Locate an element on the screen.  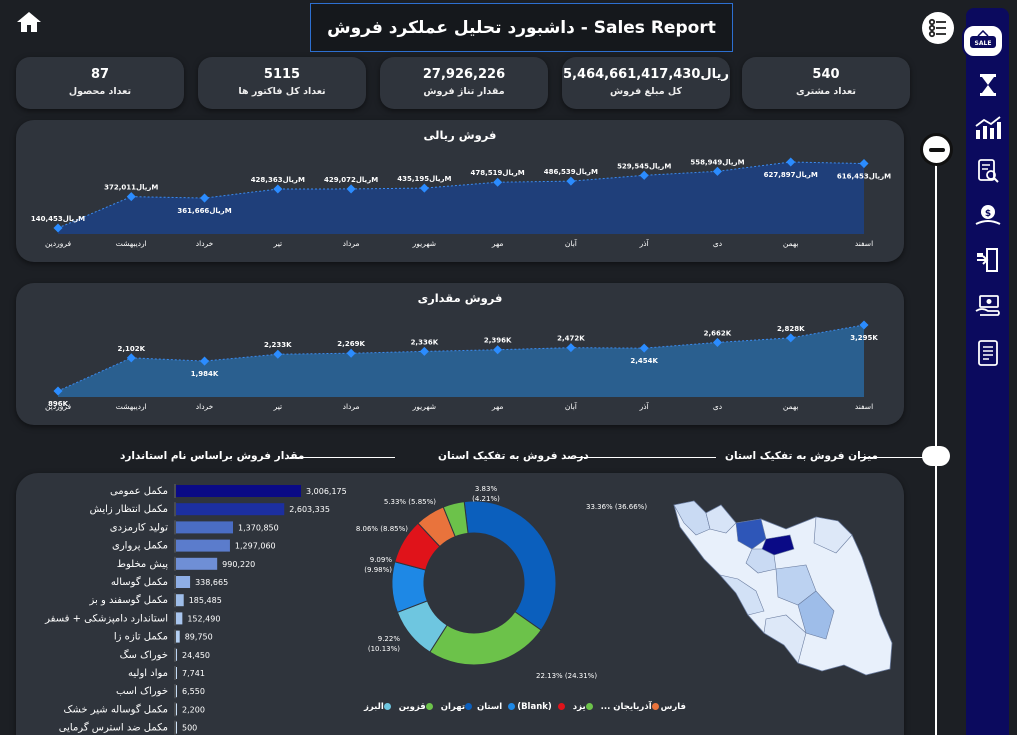
bar-value-label: 990,220 is located at coordinates (238, 564).